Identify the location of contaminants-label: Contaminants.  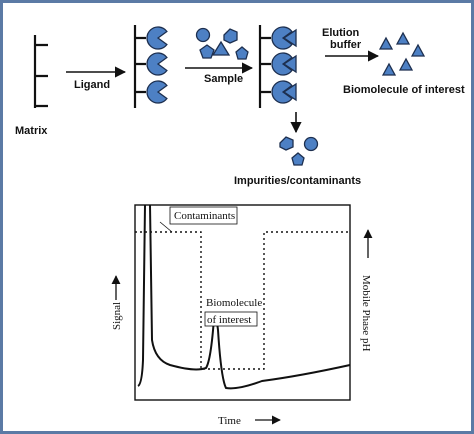
(204, 216).